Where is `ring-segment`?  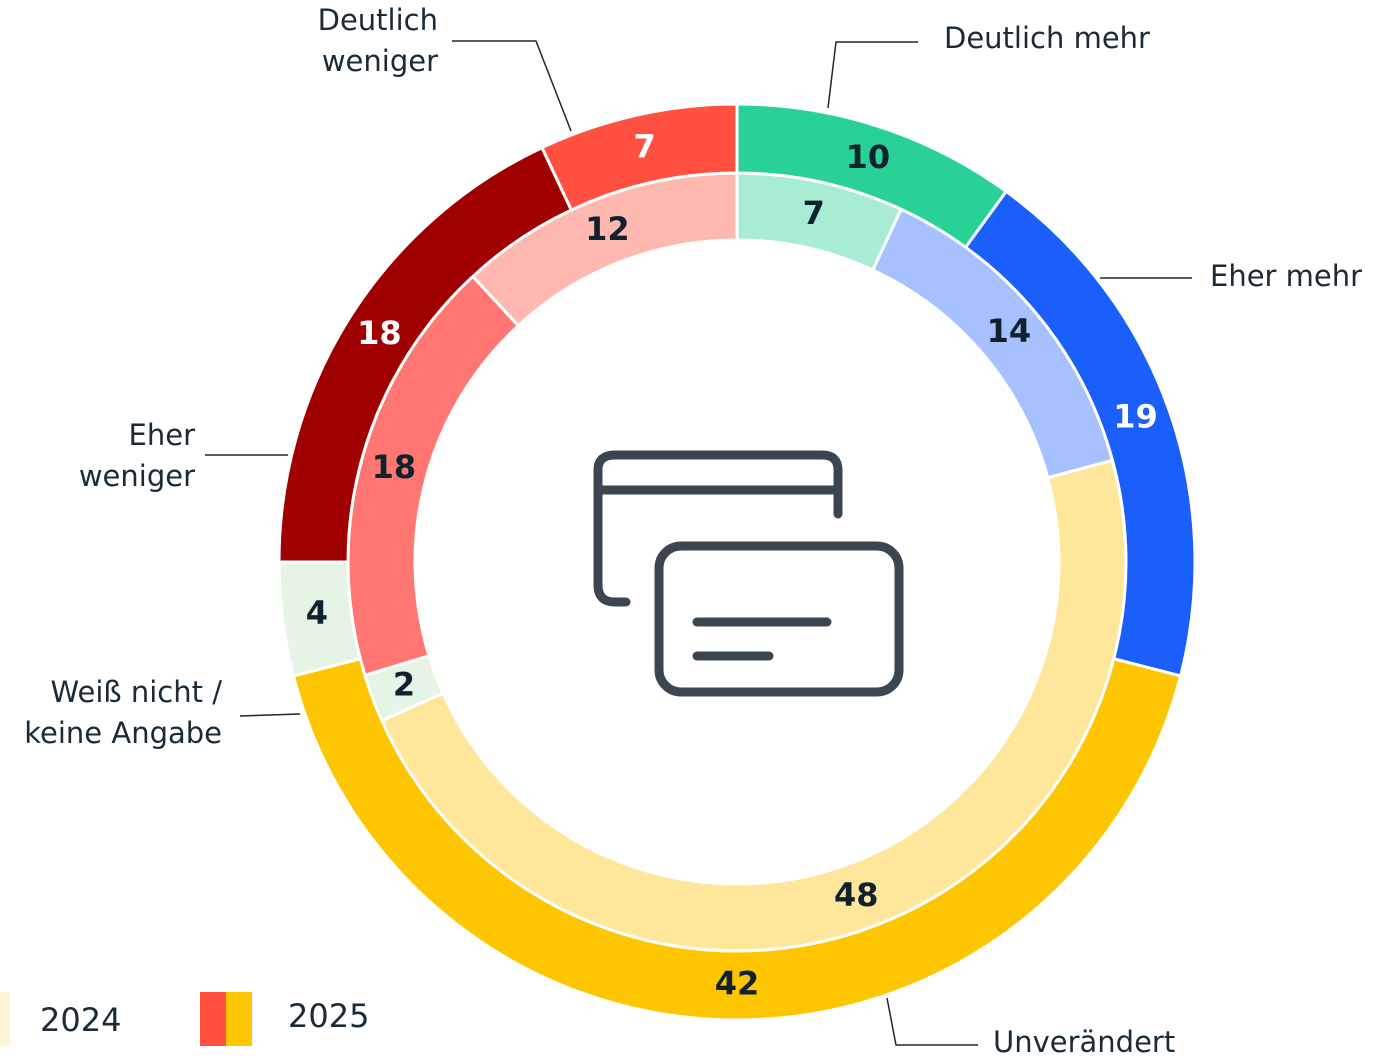
ring-segment is located at coordinates (639, 157).